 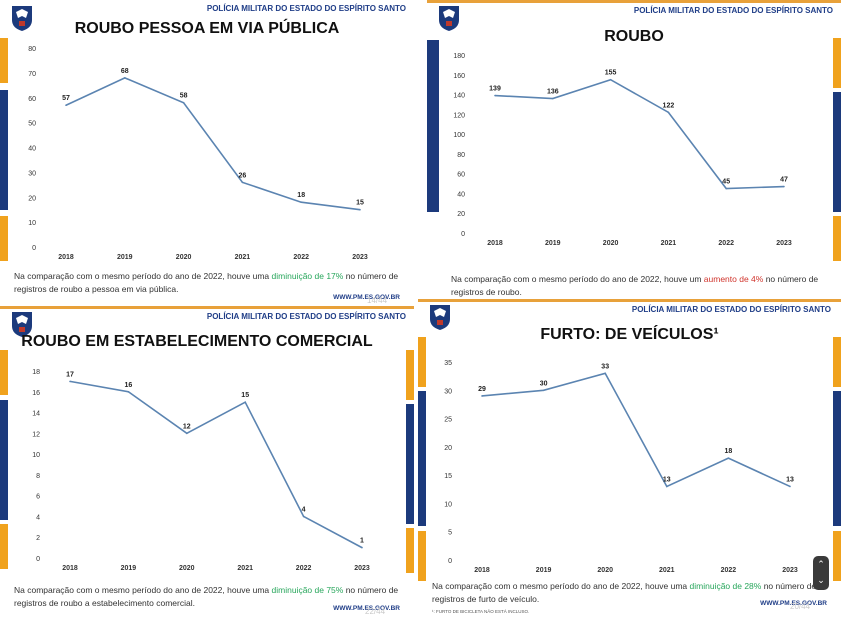 I want to click on x-tick-label: 2021, so click(x=243, y=257).